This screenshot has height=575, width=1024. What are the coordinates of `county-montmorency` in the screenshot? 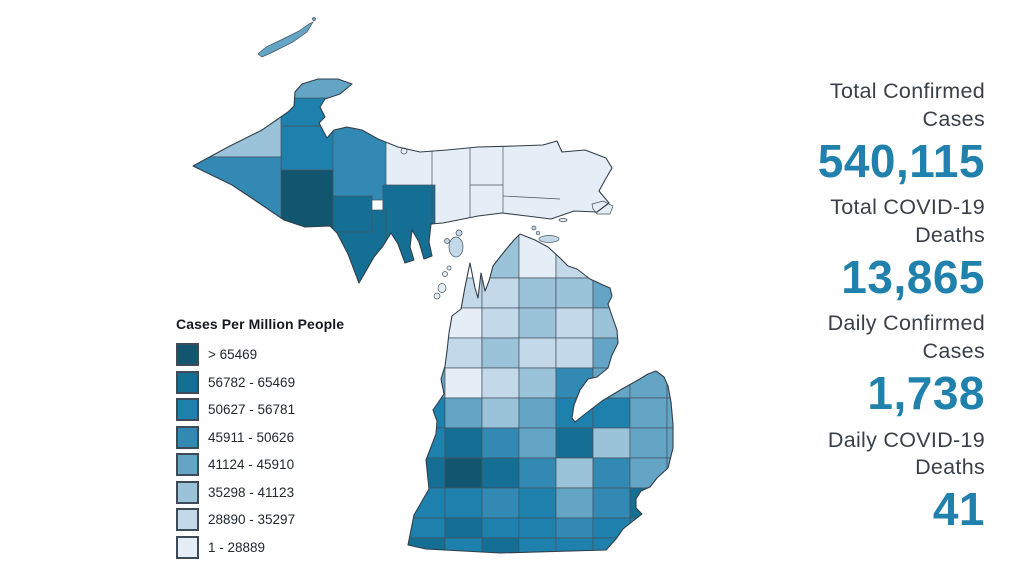 It's located at (574, 293).